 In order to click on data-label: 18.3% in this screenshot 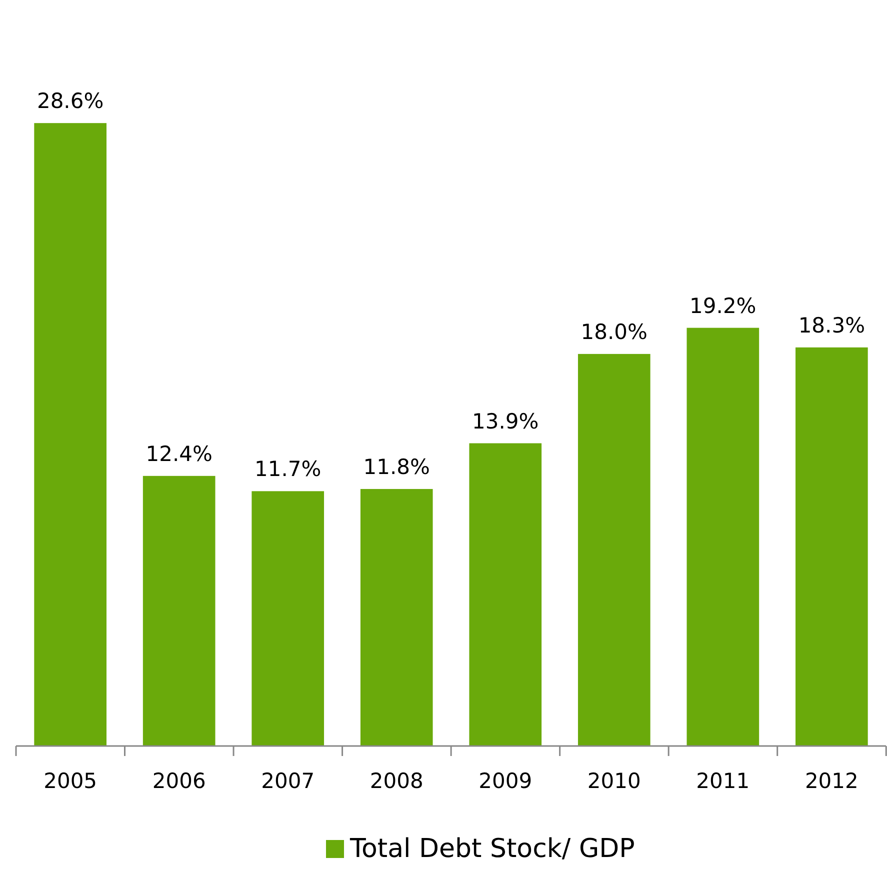, I will do `click(832, 325)`.